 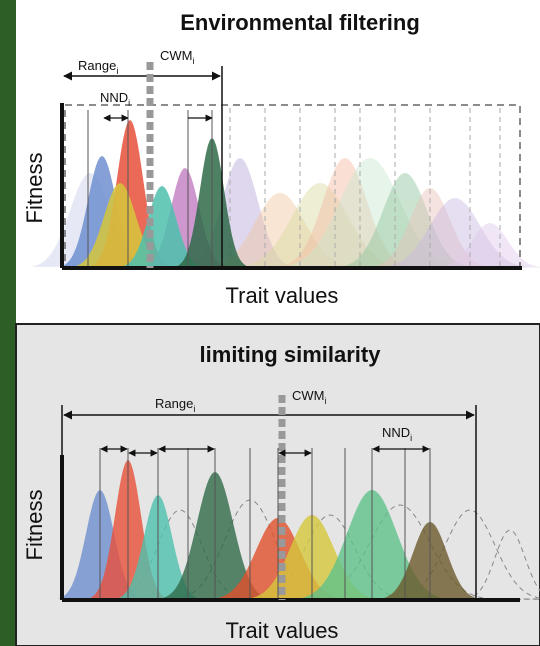 I want to click on panel-title: limiting similarity, so click(x=291, y=354).